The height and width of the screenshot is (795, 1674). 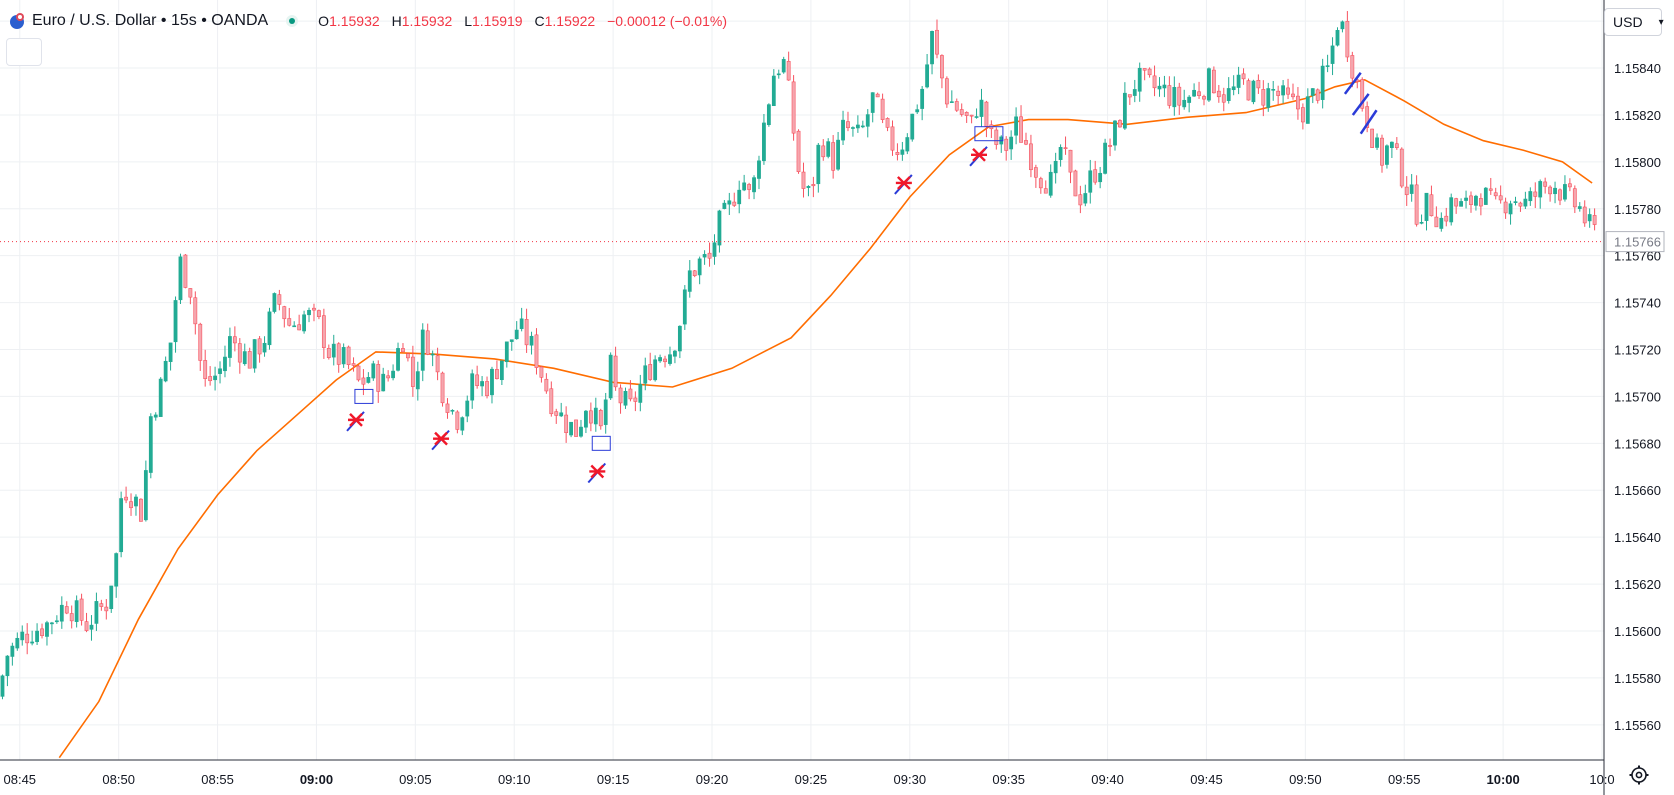 I want to click on gear-icon, so click(x=1639, y=775).